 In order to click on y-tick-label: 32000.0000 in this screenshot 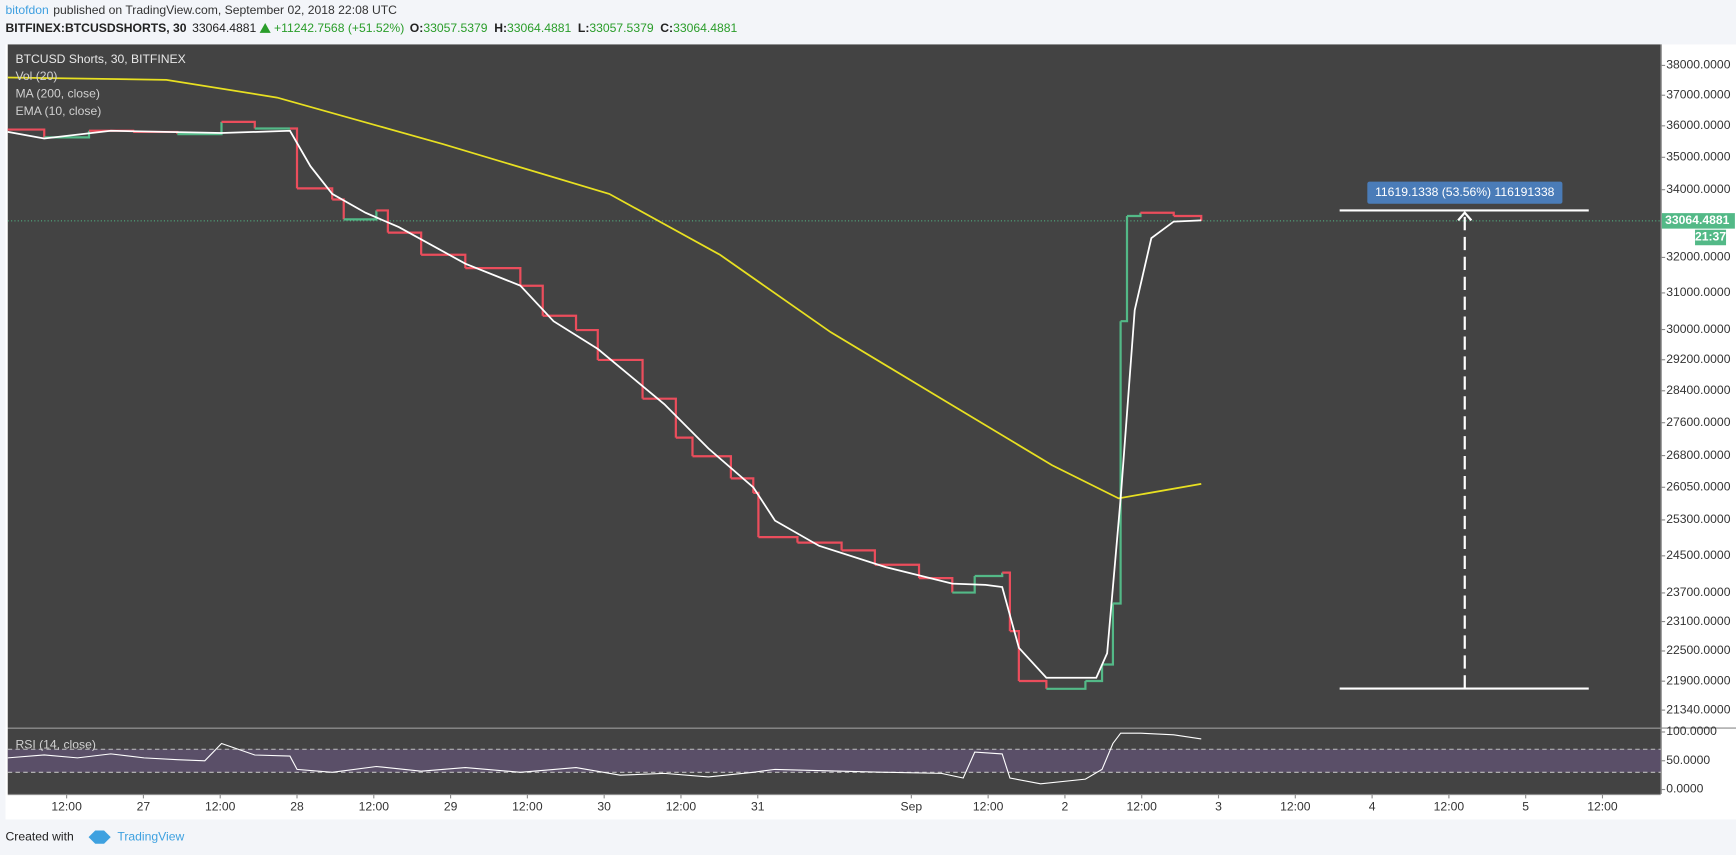, I will do `click(1698, 257)`.